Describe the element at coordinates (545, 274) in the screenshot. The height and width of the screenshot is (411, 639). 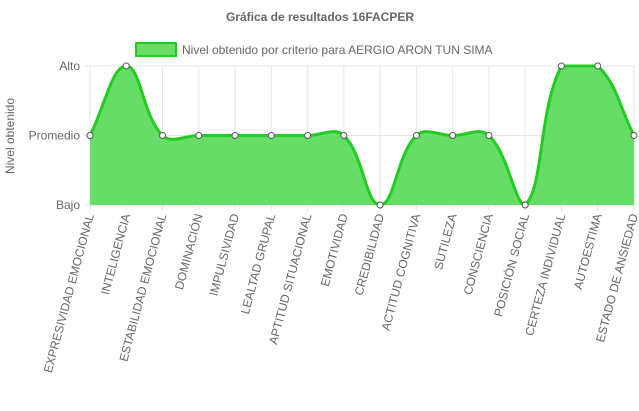
I see `x-tick-label: CERTEZA INDIVIDUAL` at that location.